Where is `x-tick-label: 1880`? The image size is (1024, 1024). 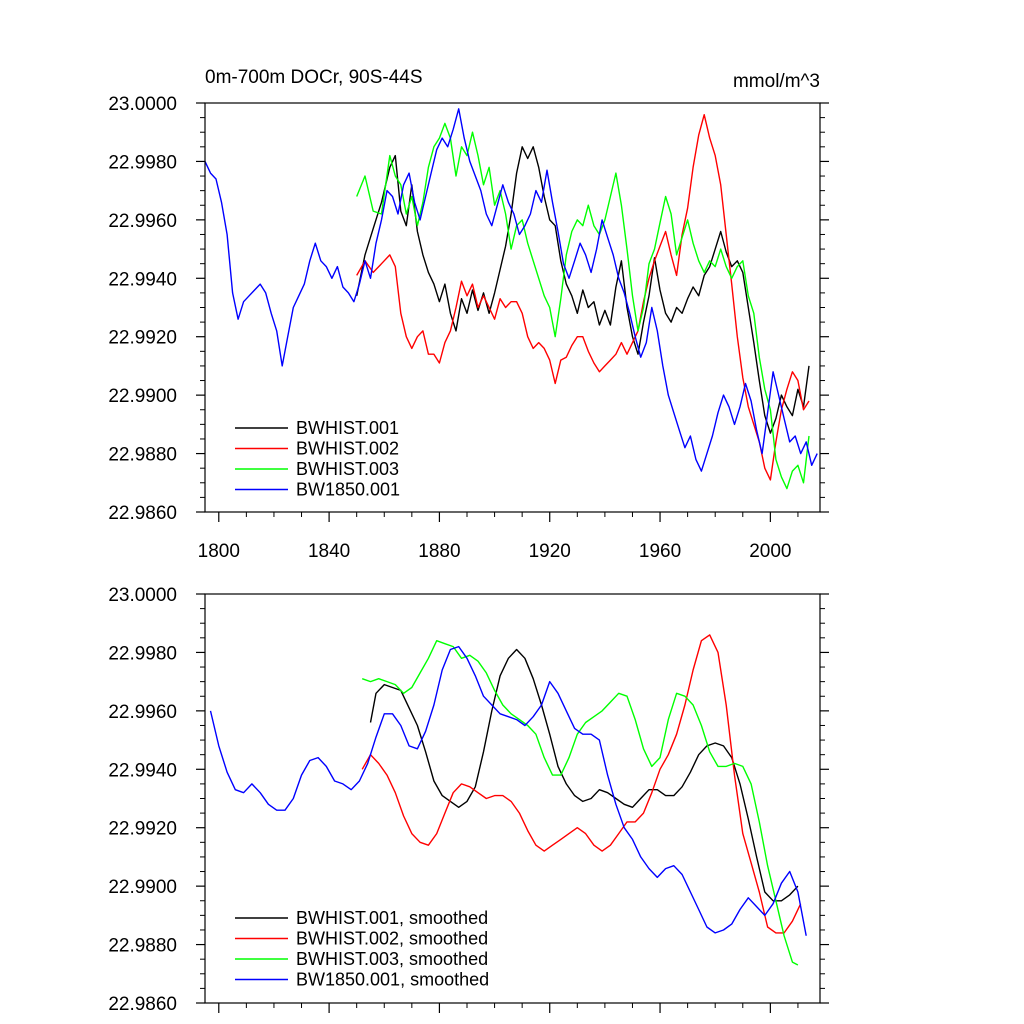
x-tick-label: 1880 is located at coordinates (439, 551).